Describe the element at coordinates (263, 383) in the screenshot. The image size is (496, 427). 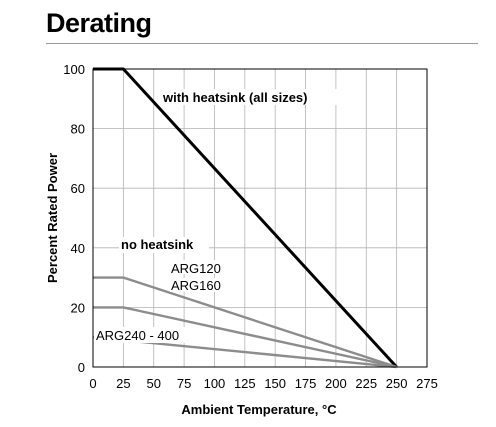
I see `x-tick-labels: 0 25 50 75 100 125 150 175 200 225 250 275` at that location.